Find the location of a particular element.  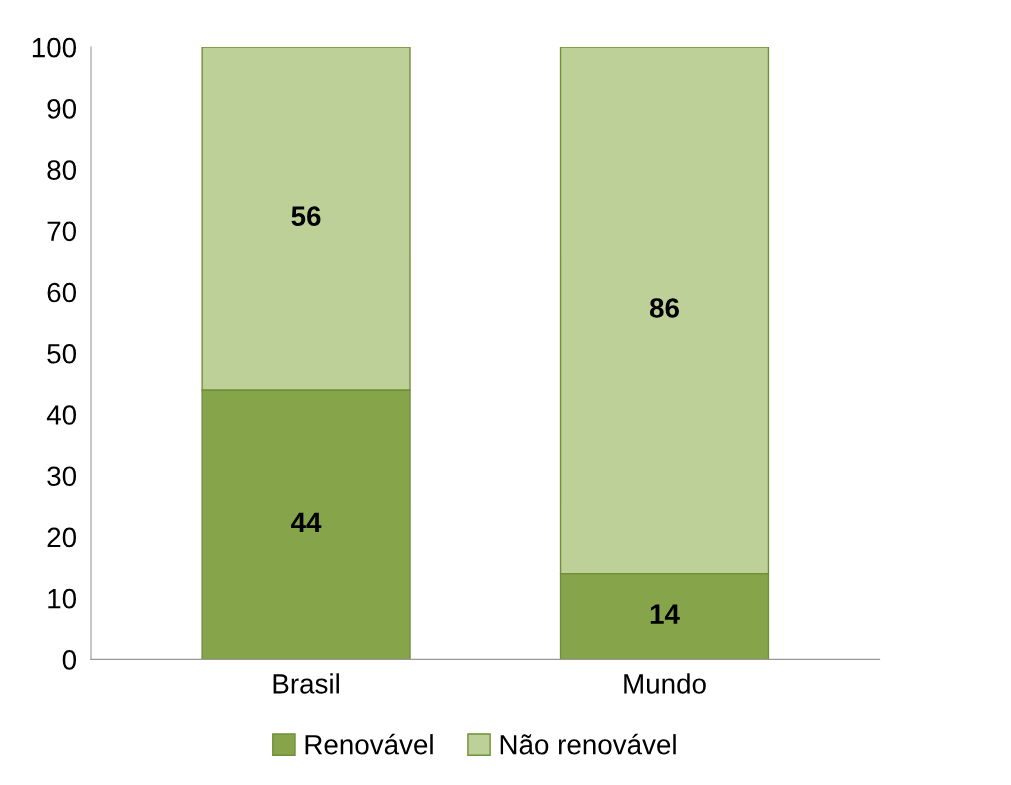

x-tick-label: Brasil is located at coordinates (306, 683).